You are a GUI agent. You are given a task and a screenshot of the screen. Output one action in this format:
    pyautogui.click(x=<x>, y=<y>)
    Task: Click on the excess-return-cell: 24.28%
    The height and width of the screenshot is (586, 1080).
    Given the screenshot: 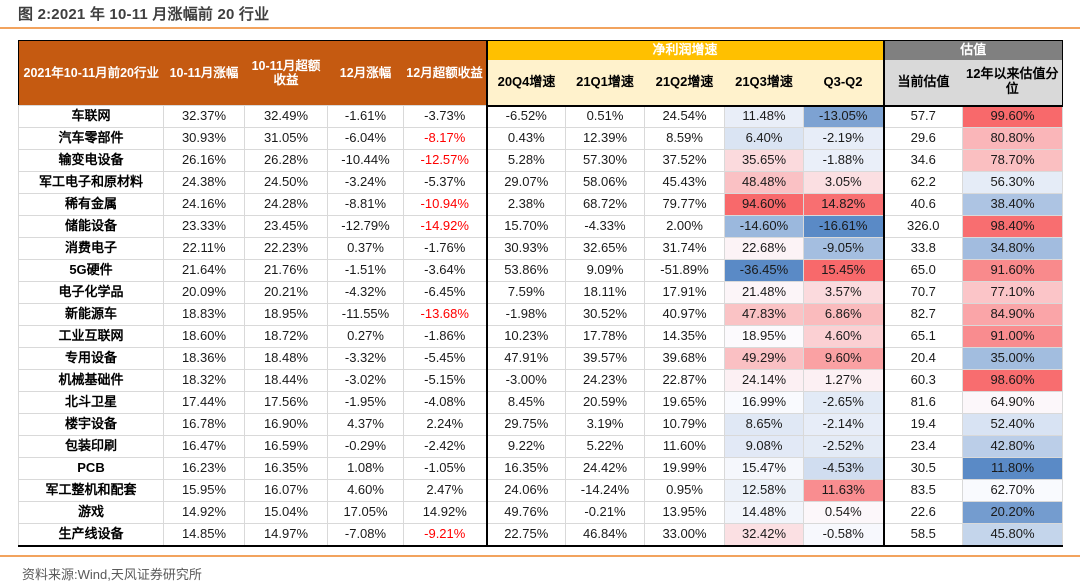 What is the action you would take?
    pyautogui.click(x=286, y=204)
    